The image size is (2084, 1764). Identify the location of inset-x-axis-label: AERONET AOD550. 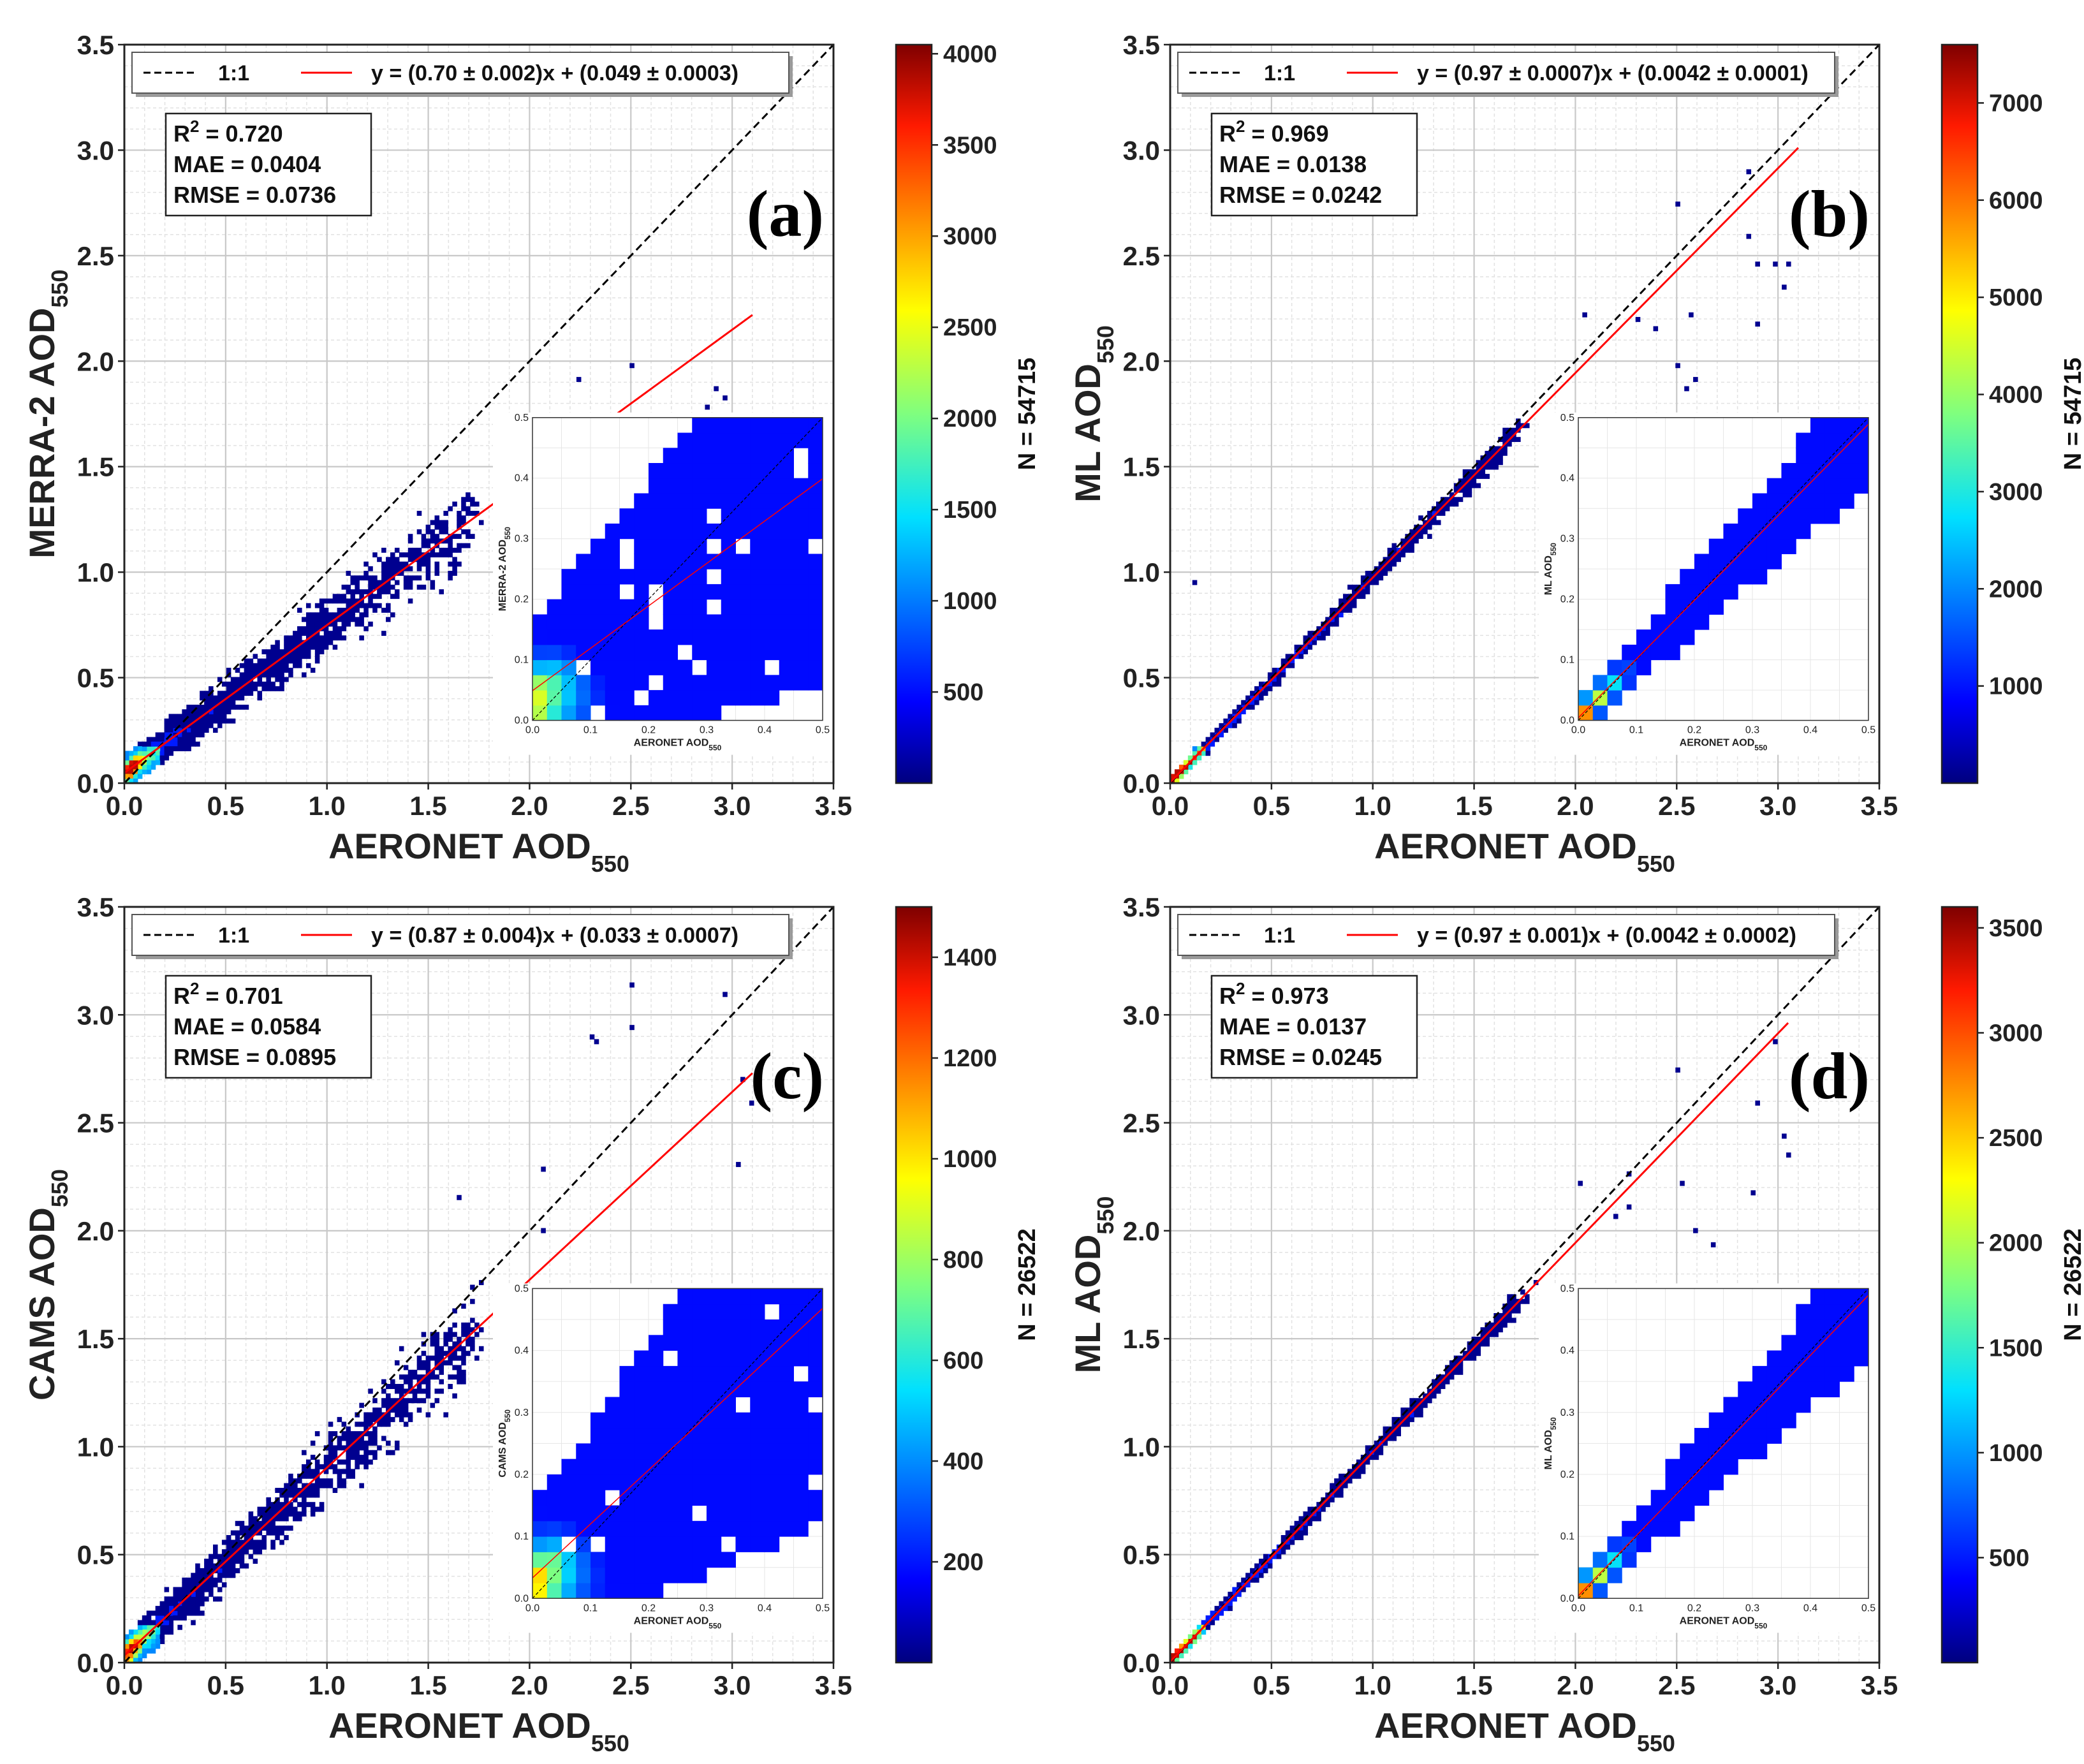
(678, 745).